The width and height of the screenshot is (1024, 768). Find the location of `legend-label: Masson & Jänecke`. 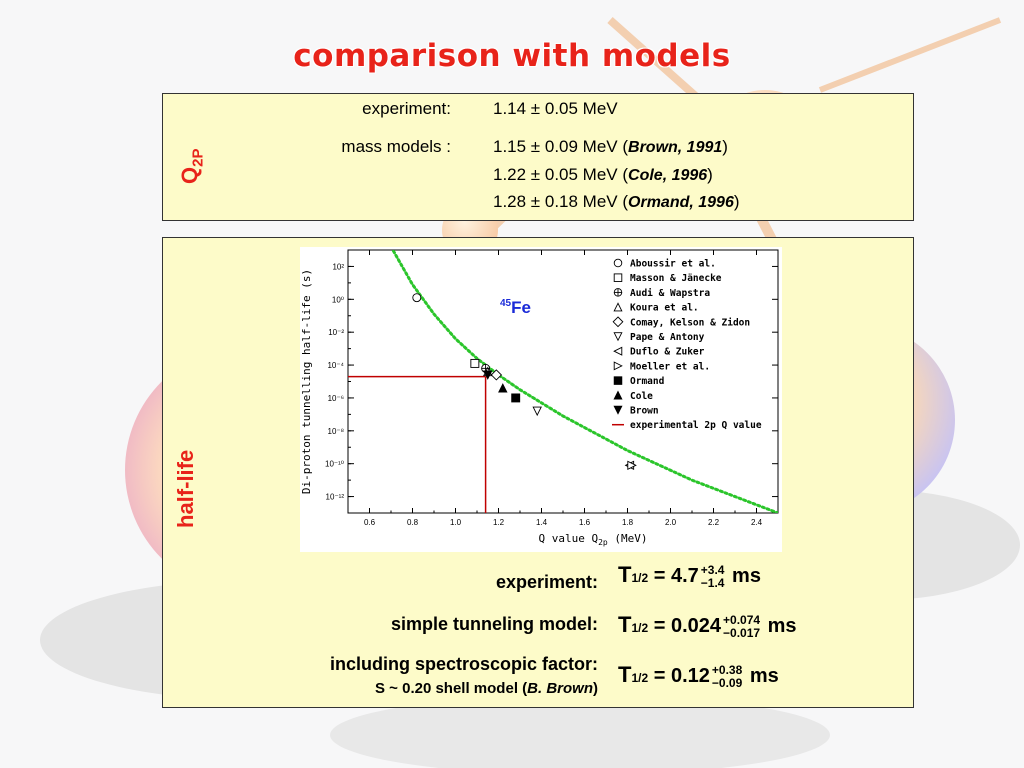

legend-label: Masson & Jänecke is located at coordinates (676, 278).